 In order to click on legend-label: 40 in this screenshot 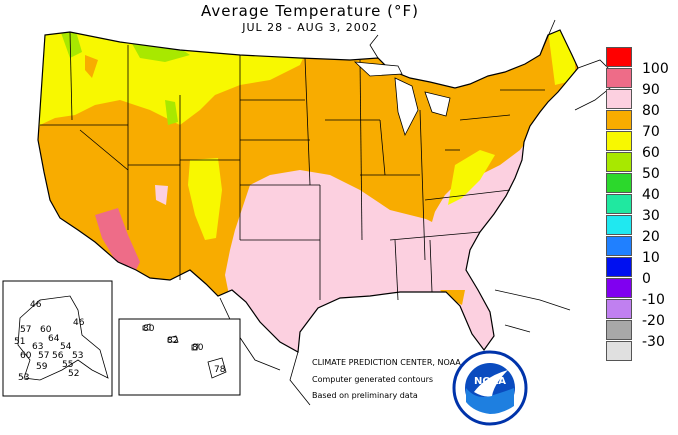, I will do `click(651, 195)`.